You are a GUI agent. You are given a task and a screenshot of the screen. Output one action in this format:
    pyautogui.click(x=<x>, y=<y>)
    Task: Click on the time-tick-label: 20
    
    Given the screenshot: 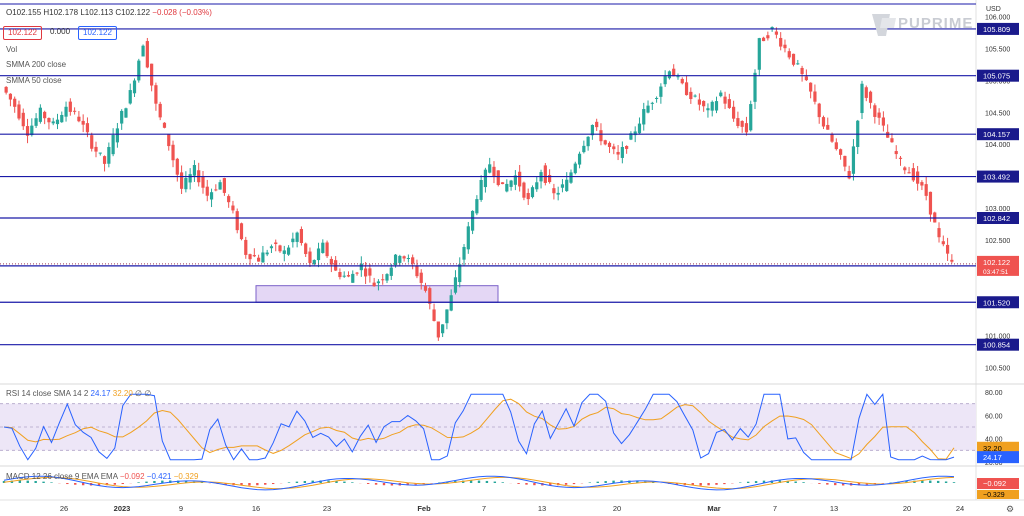 What is the action you would take?
    pyautogui.click(x=617, y=508)
    